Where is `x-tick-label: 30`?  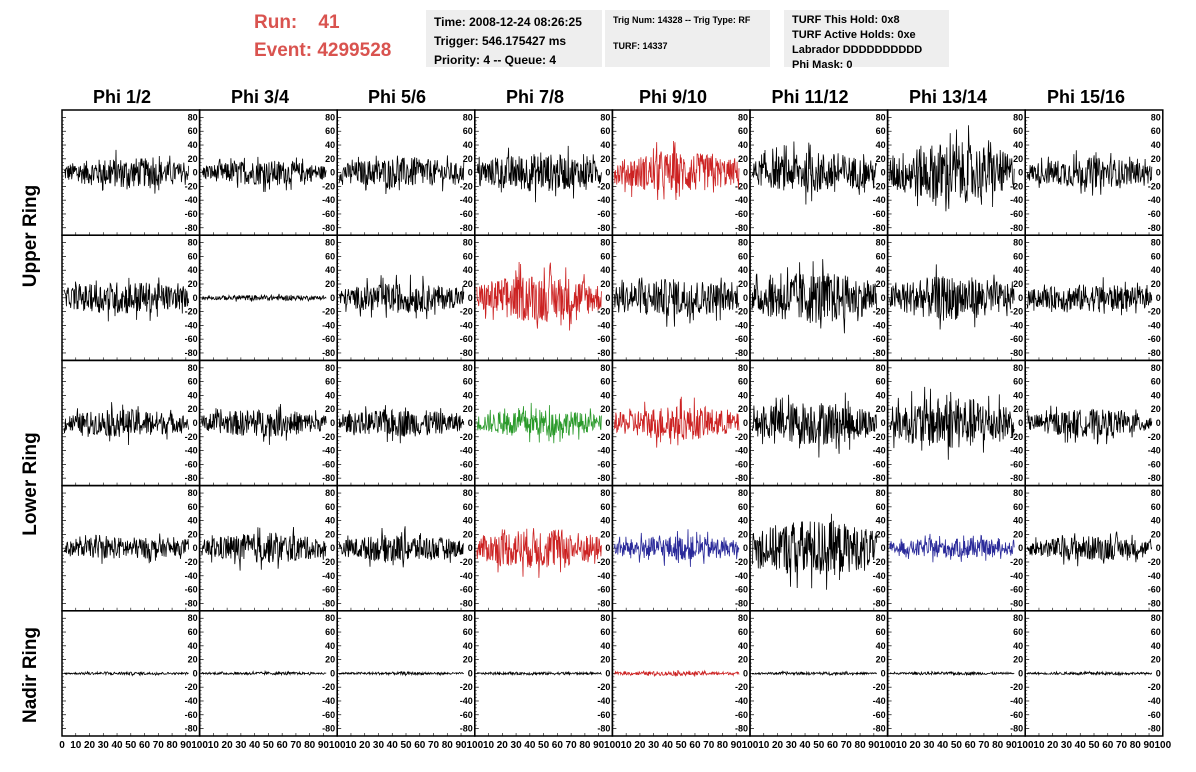
x-tick-label: 30 is located at coordinates (517, 745).